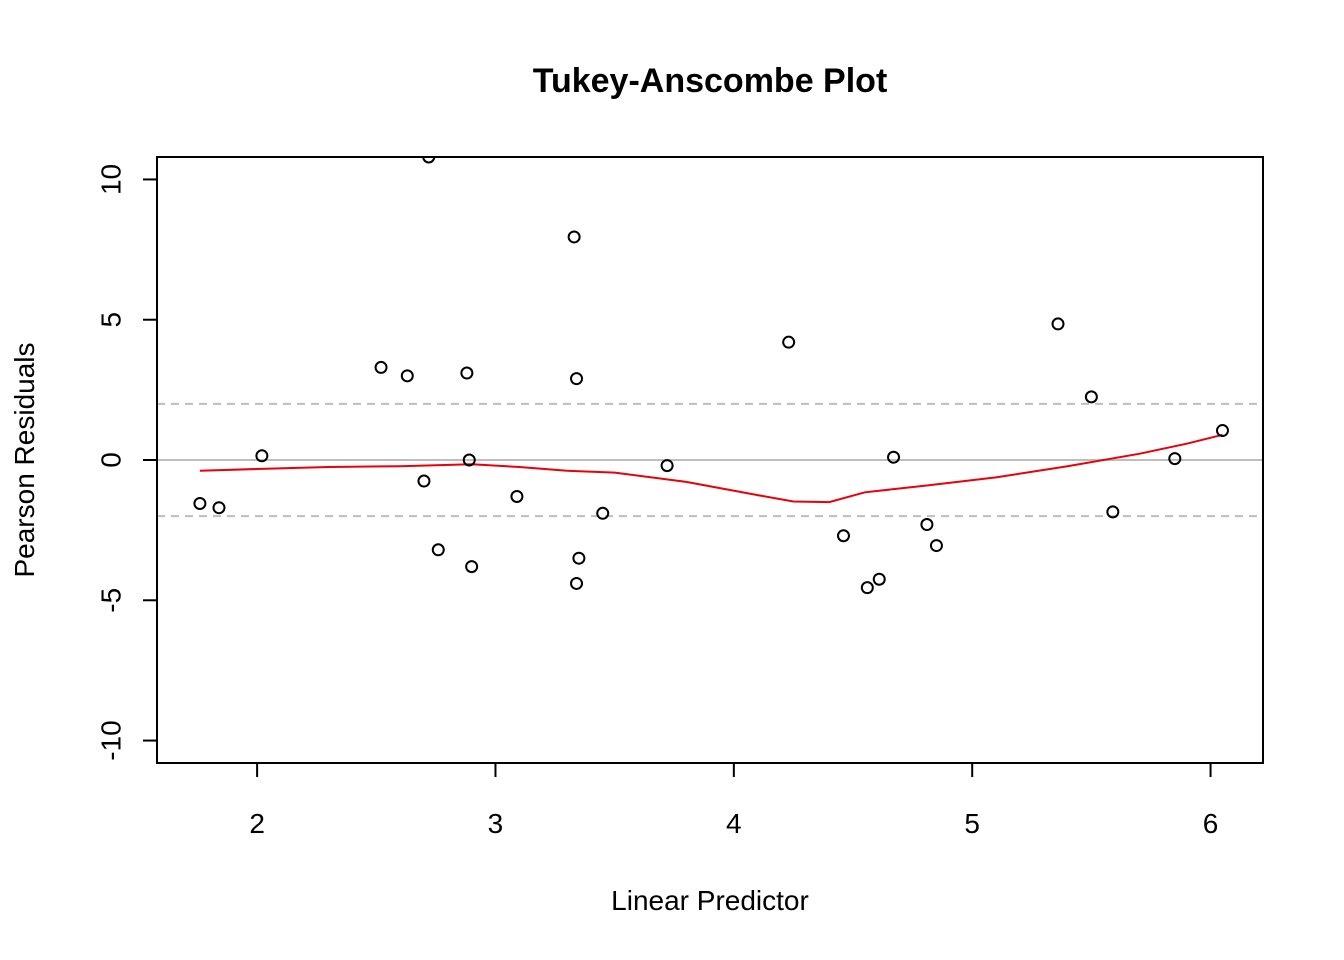  I want to click on chart-title: Tukey-Anscombe Plot, so click(710, 81).